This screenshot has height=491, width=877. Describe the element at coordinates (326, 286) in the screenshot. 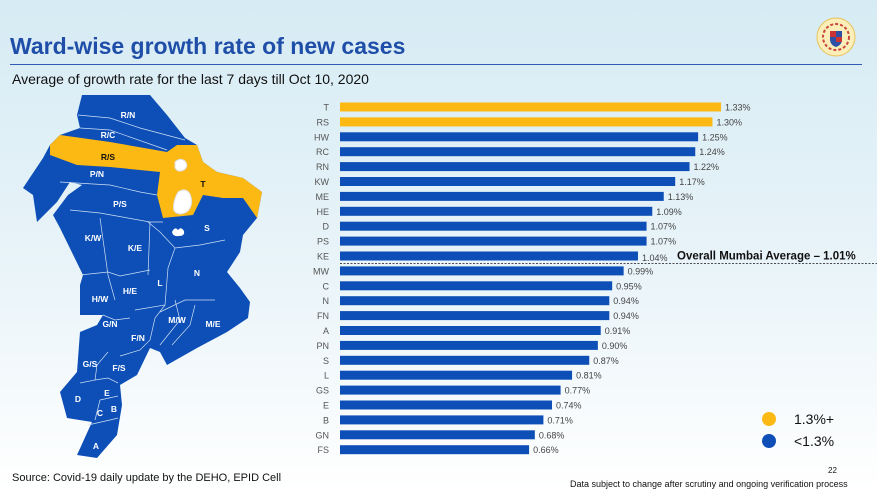

I see `category-label: C` at that location.